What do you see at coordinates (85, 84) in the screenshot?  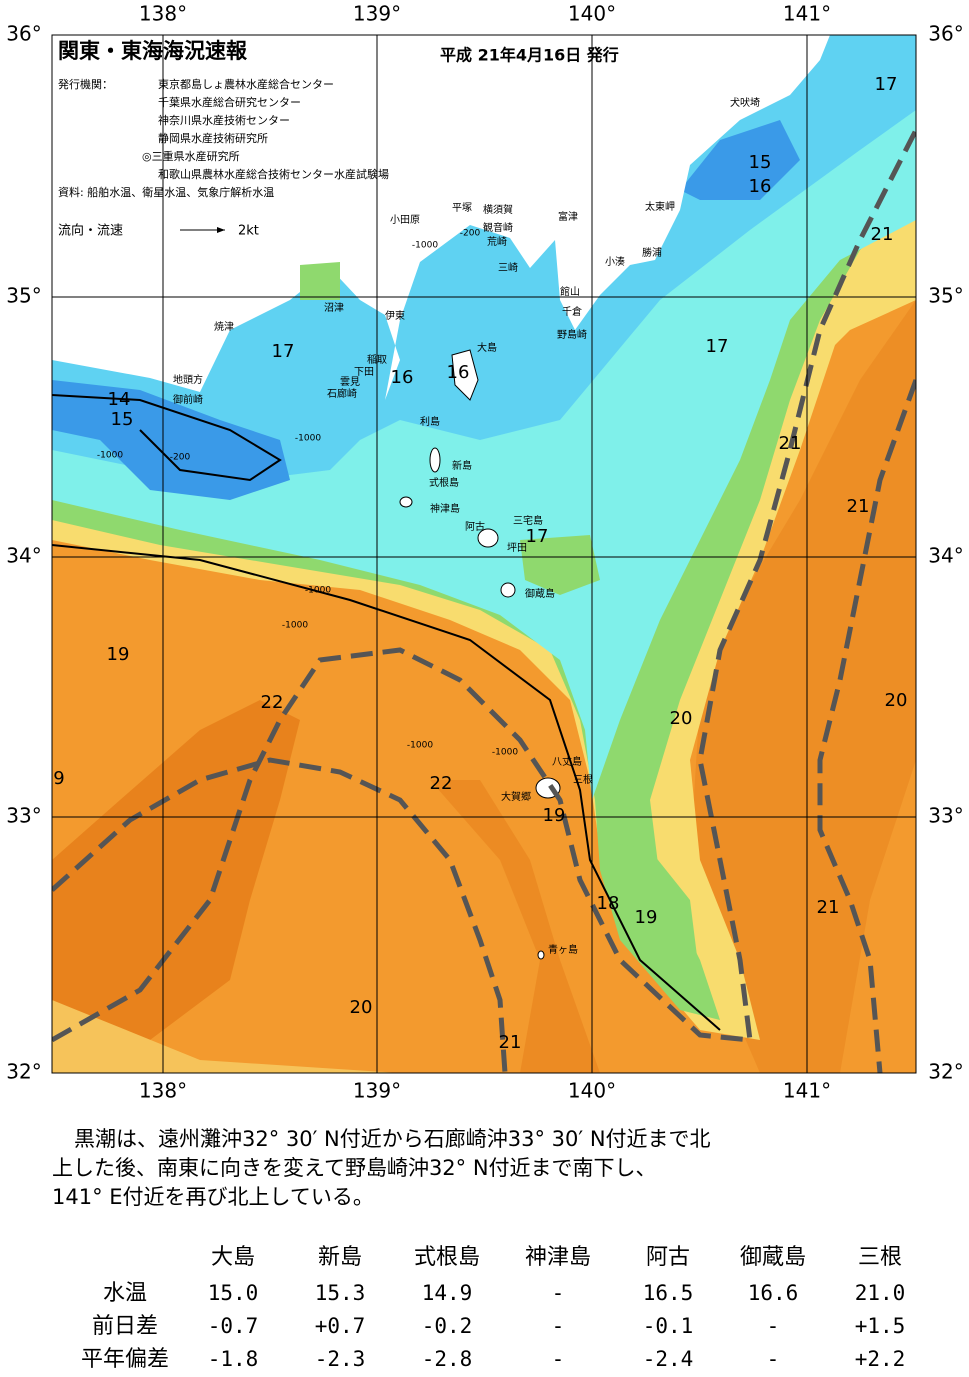 I see `issuers-label: 発行機関：` at bounding box center [85, 84].